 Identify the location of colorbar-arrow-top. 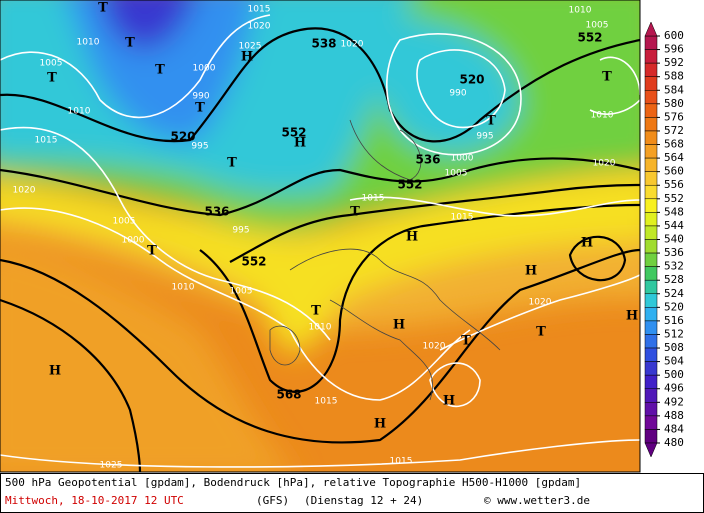
(651, 29).